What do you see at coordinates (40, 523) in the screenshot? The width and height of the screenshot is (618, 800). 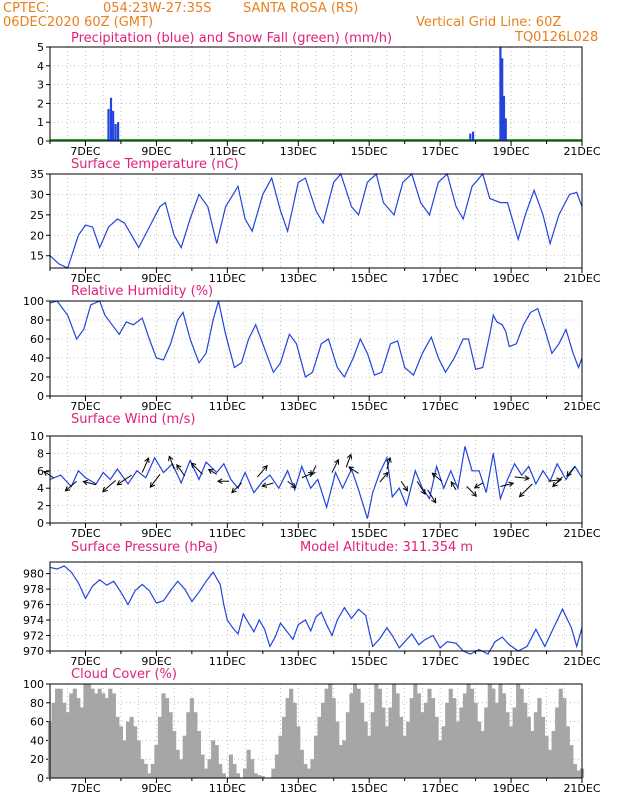 I see `y-tick-label: 0` at bounding box center [40, 523].